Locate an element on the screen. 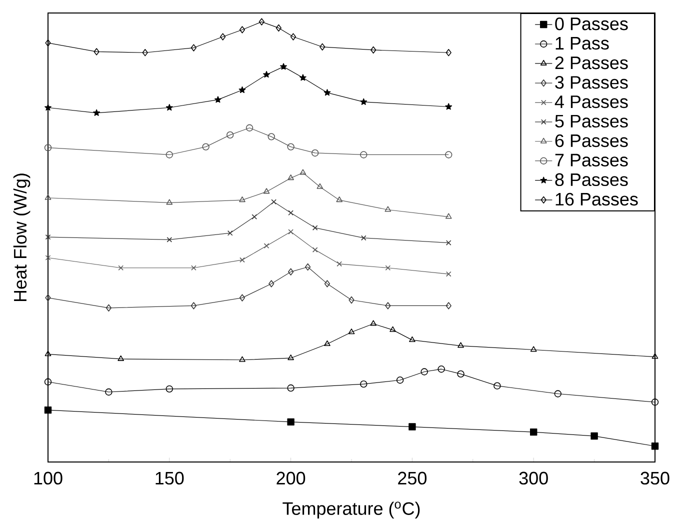 This screenshot has height=532, width=675. legend-label: 2 Passes is located at coordinates (591, 63).